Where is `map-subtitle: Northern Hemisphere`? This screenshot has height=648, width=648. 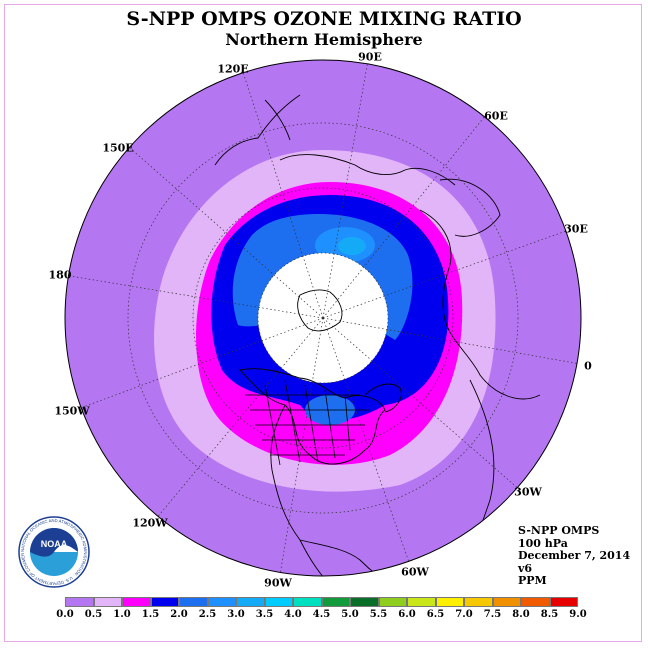
map-subtitle: Northern Hemisphere is located at coordinates (324, 39).